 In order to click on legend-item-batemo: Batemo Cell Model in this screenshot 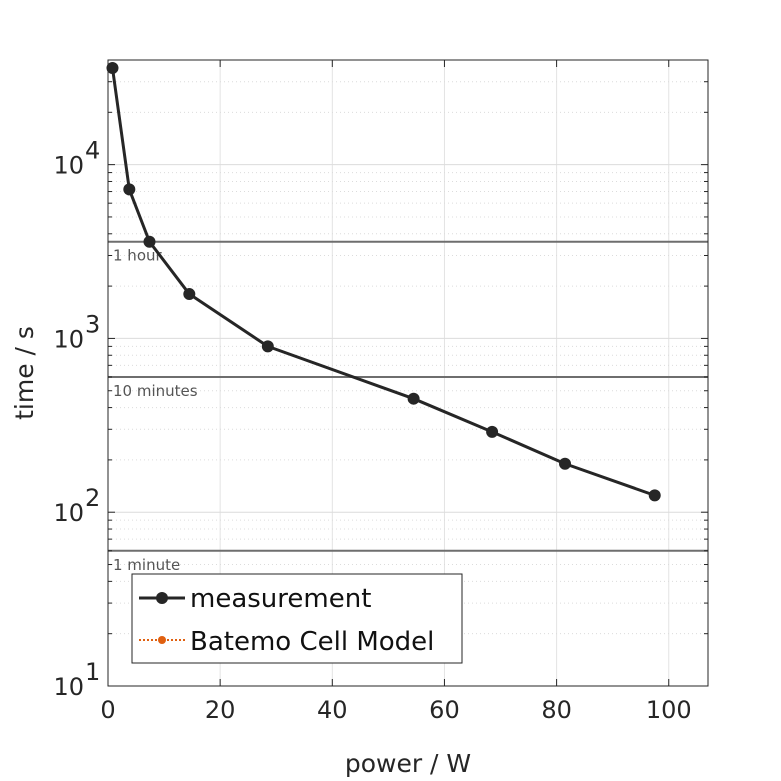, I will do `click(286, 642)`.